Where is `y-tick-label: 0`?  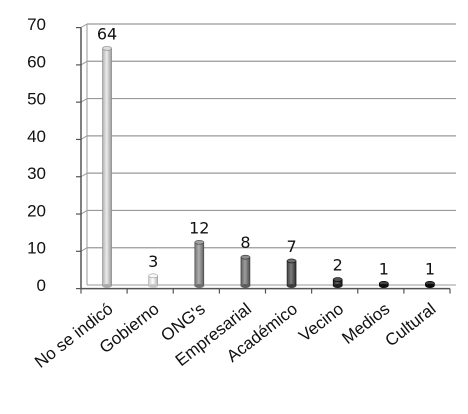
y-tick-label: 0 is located at coordinates (41, 285).